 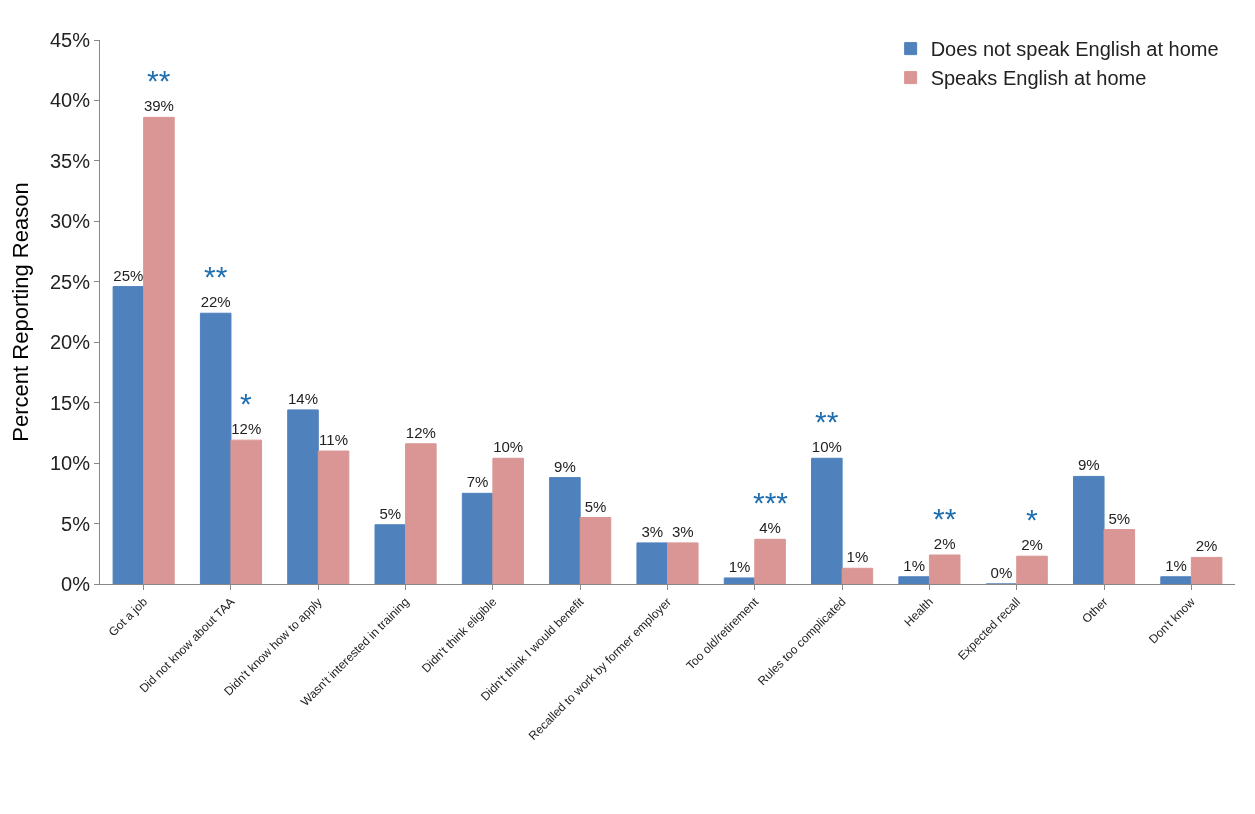 What do you see at coordinates (76, 523) in the screenshot?
I see `y-tick-label: 5%` at bounding box center [76, 523].